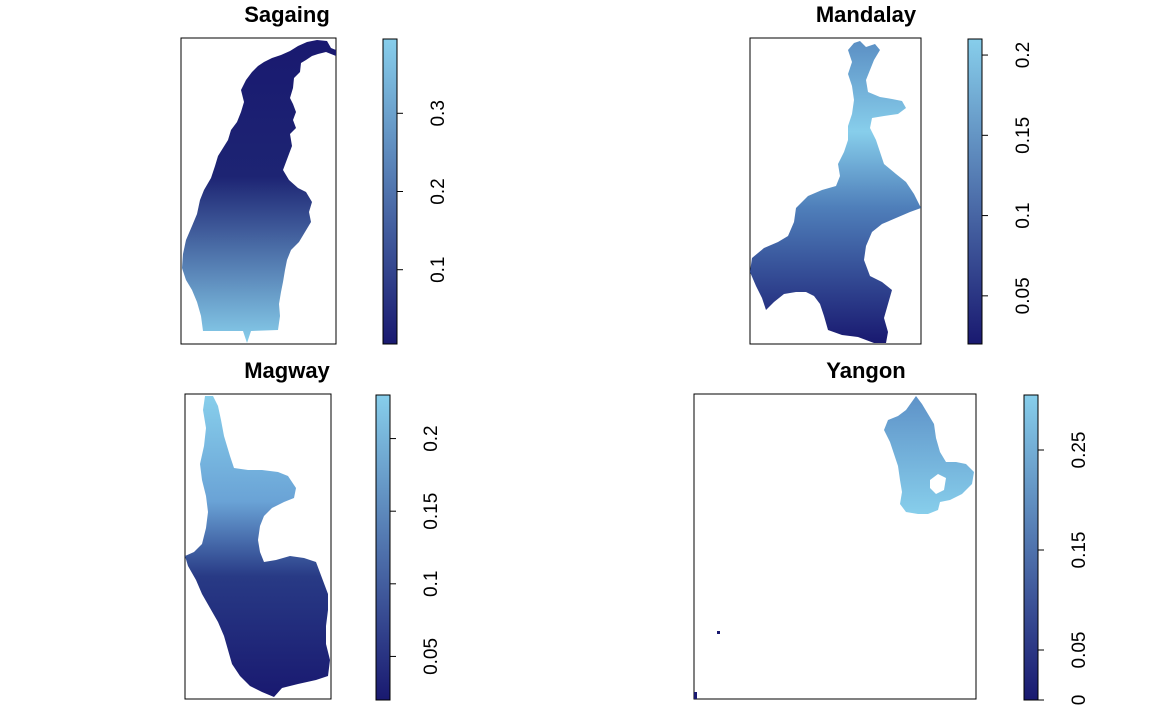 The width and height of the screenshot is (1155, 713). I want to click on legend-ticks: 0 0.05 0.15 0.25, so click(1064, 569).